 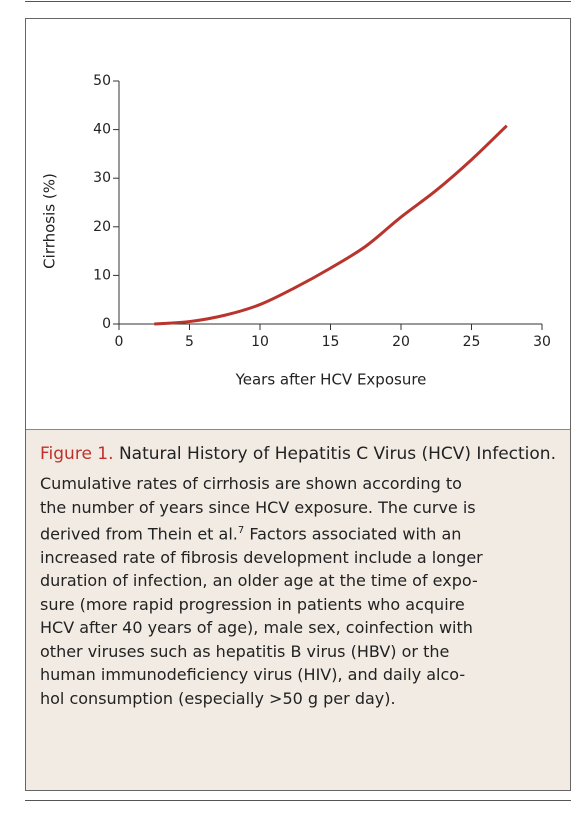 I want to click on y-axis-label: Cirrhosis (%), so click(x=50, y=221).